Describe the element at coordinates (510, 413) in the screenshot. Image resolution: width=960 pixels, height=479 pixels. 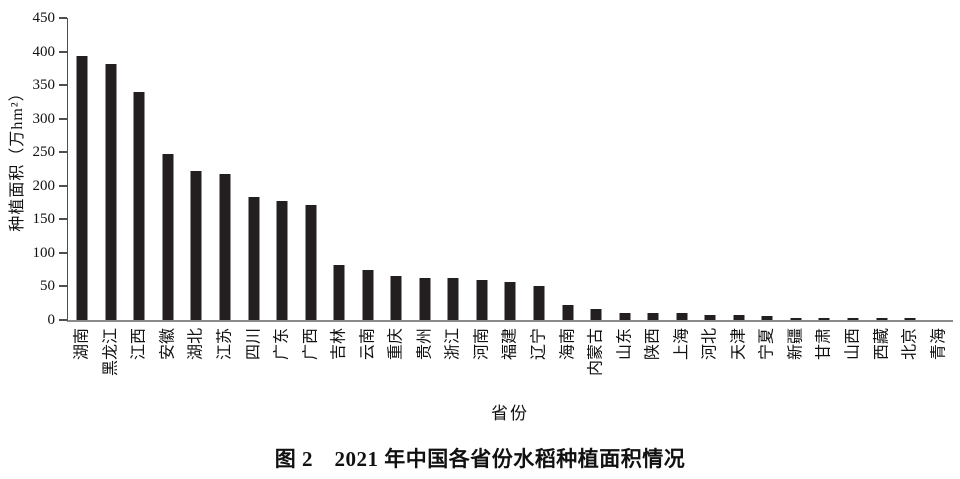
I see `x-axis-title: 省份` at that location.